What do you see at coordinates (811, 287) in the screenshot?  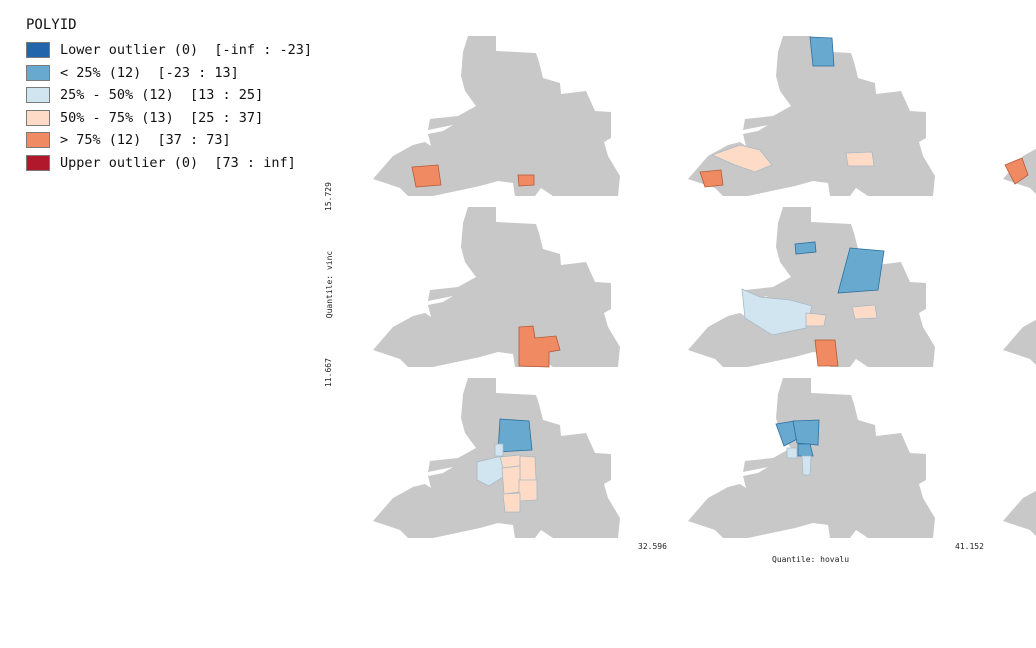 I see `basemap-r2c2` at bounding box center [811, 287].